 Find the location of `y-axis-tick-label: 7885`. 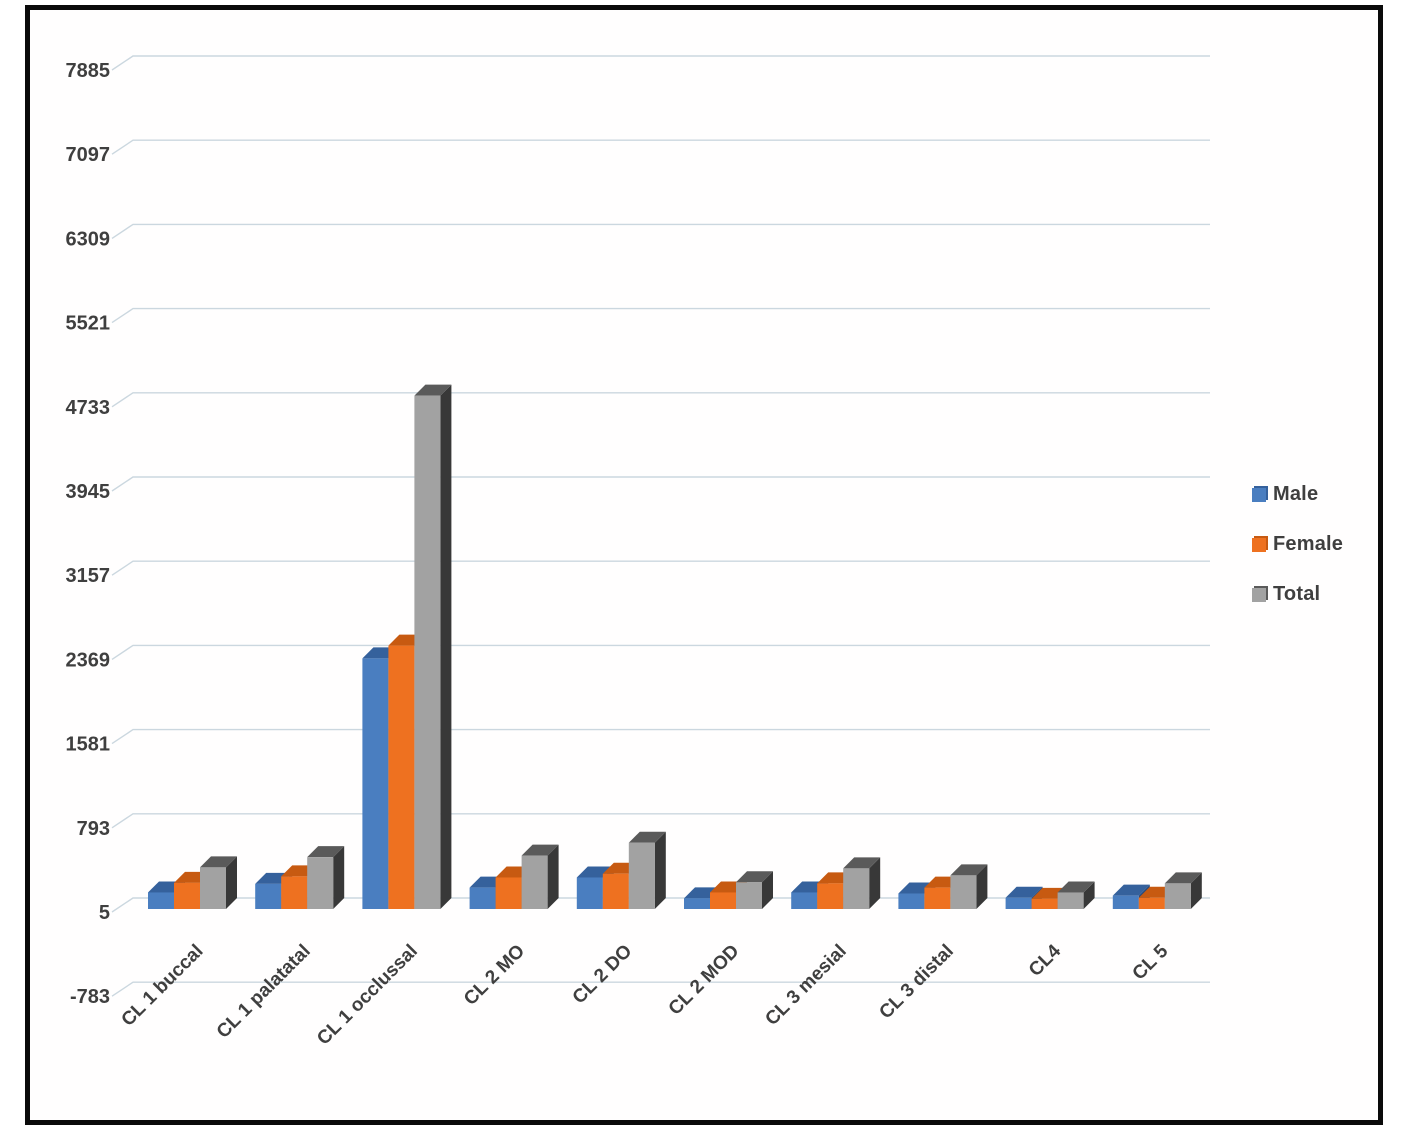

y-axis-tick-label: 7885 is located at coordinates (88, 71).